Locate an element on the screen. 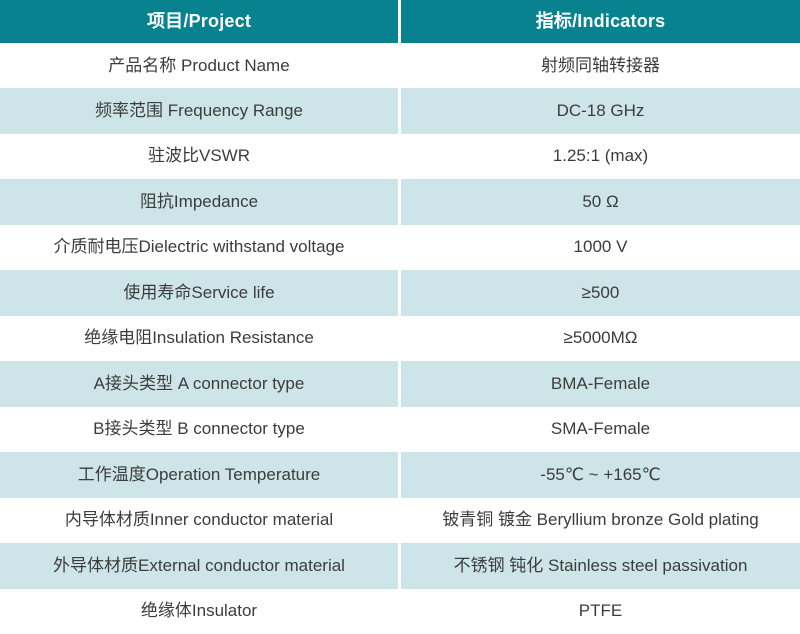 The height and width of the screenshot is (634, 800). row-value: 50 Ω is located at coordinates (600, 202).